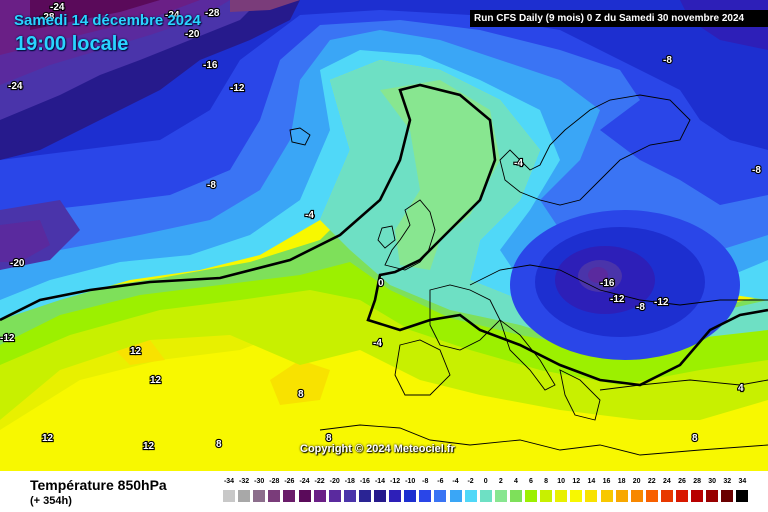  Describe the element at coordinates (319, 481) in the screenshot. I see `scale-tick-label: -22` at that location.